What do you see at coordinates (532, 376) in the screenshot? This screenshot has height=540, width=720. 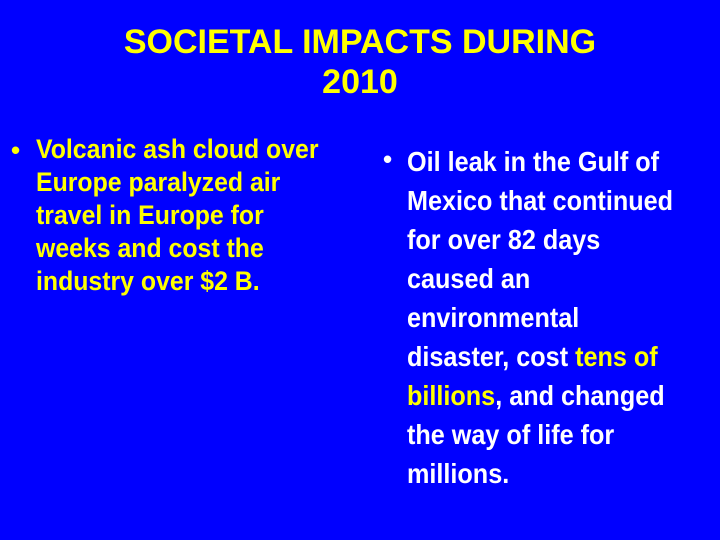 I see `bullet-text-oil-leak-highlight: tens of billions` at bounding box center [532, 376].